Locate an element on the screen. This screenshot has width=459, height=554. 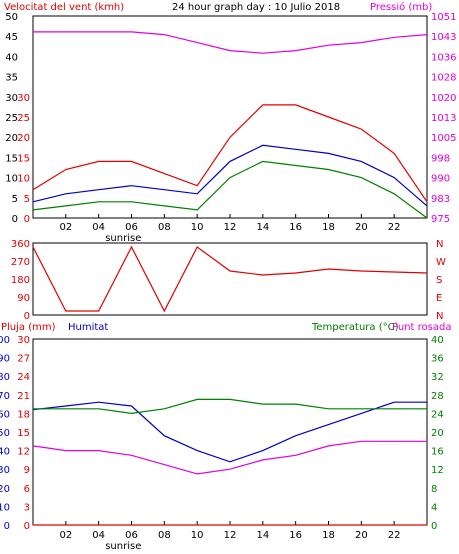
humidity-tick-1: 10 is located at coordinates (5, 507).